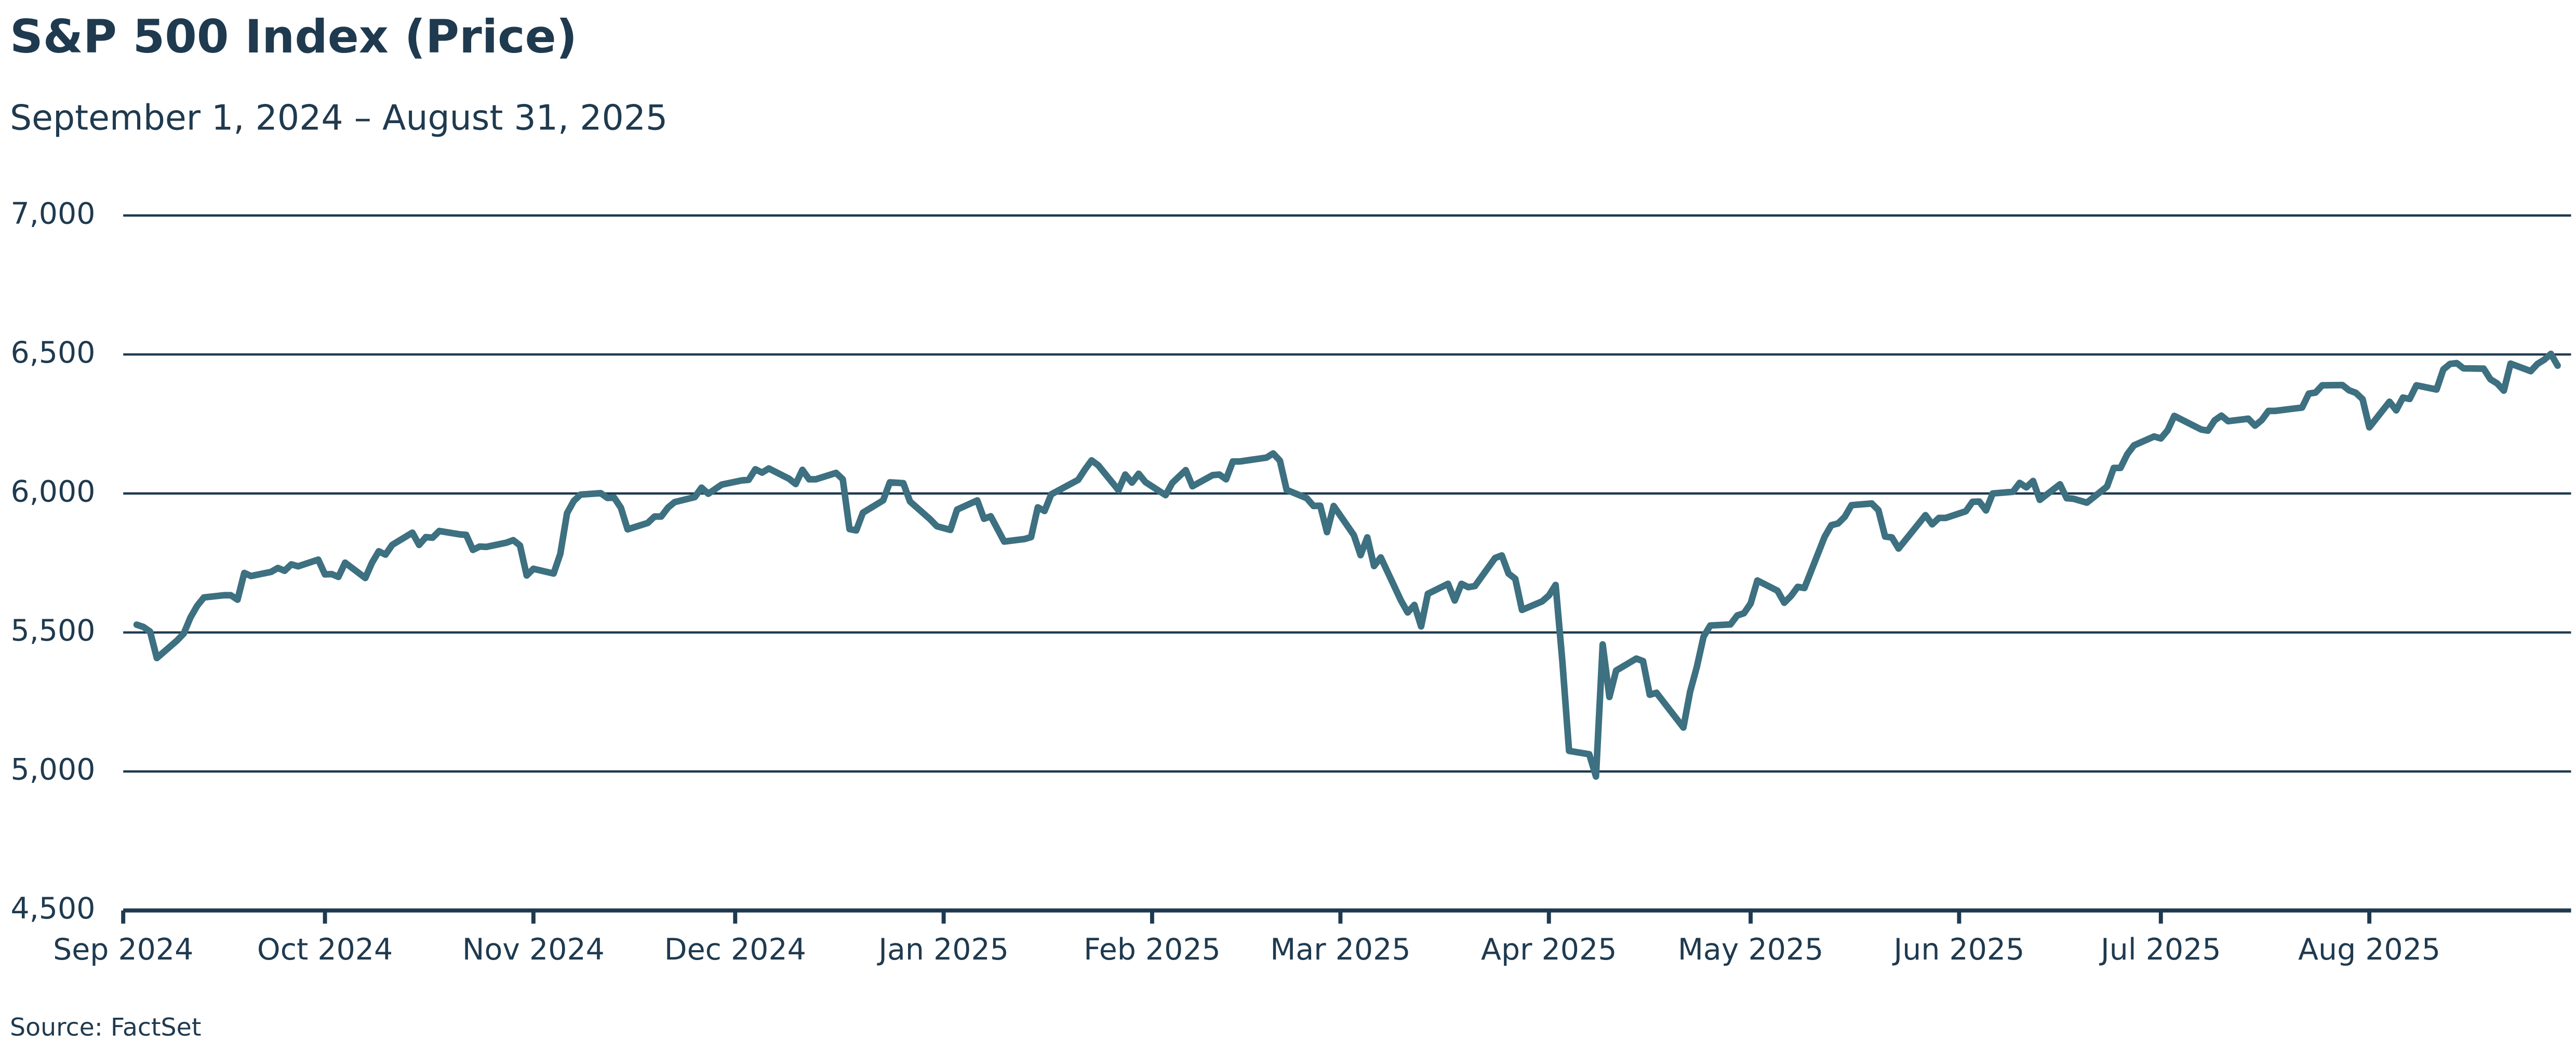  What do you see at coordinates (1340, 950) in the screenshot?
I see `x-tick-label: Mar 2025` at bounding box center [1340, 950].